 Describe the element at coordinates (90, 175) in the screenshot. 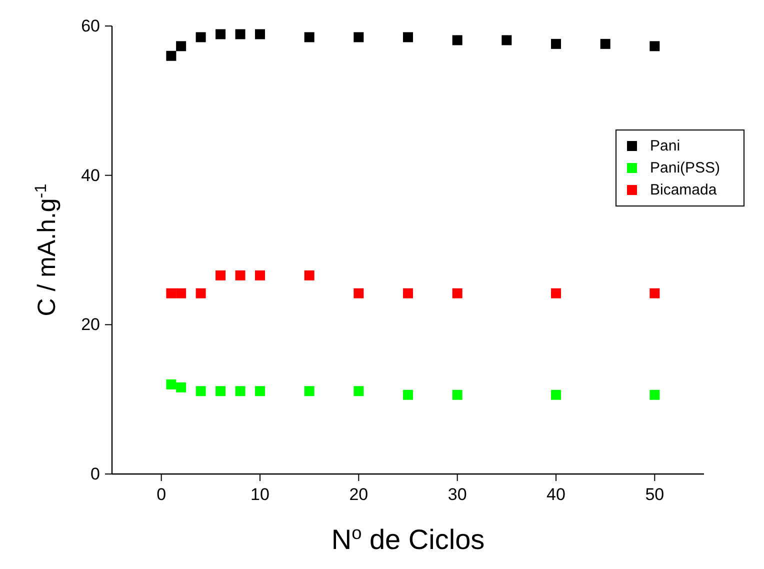

I see `y-tick-label: 40` at that location.